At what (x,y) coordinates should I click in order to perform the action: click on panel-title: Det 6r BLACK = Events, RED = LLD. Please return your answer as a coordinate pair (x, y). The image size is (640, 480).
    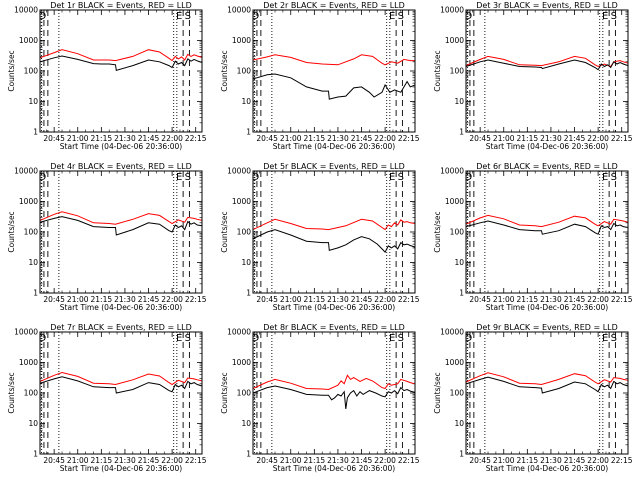
    Looking at the image, I should click on (547, 166).